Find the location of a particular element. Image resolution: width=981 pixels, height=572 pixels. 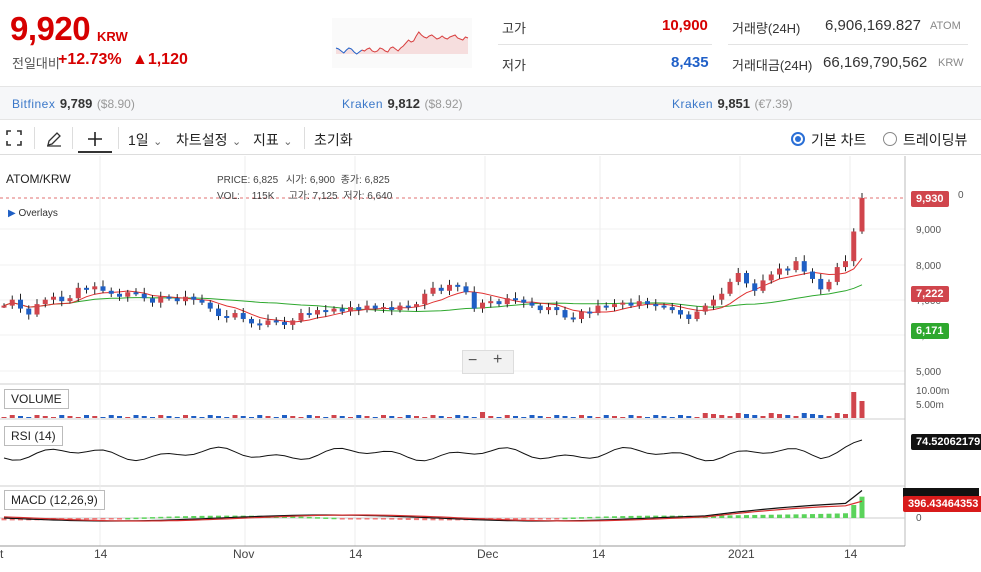

tradingview-label: 트레이딩뷰 is located at coordinates (935, 140).